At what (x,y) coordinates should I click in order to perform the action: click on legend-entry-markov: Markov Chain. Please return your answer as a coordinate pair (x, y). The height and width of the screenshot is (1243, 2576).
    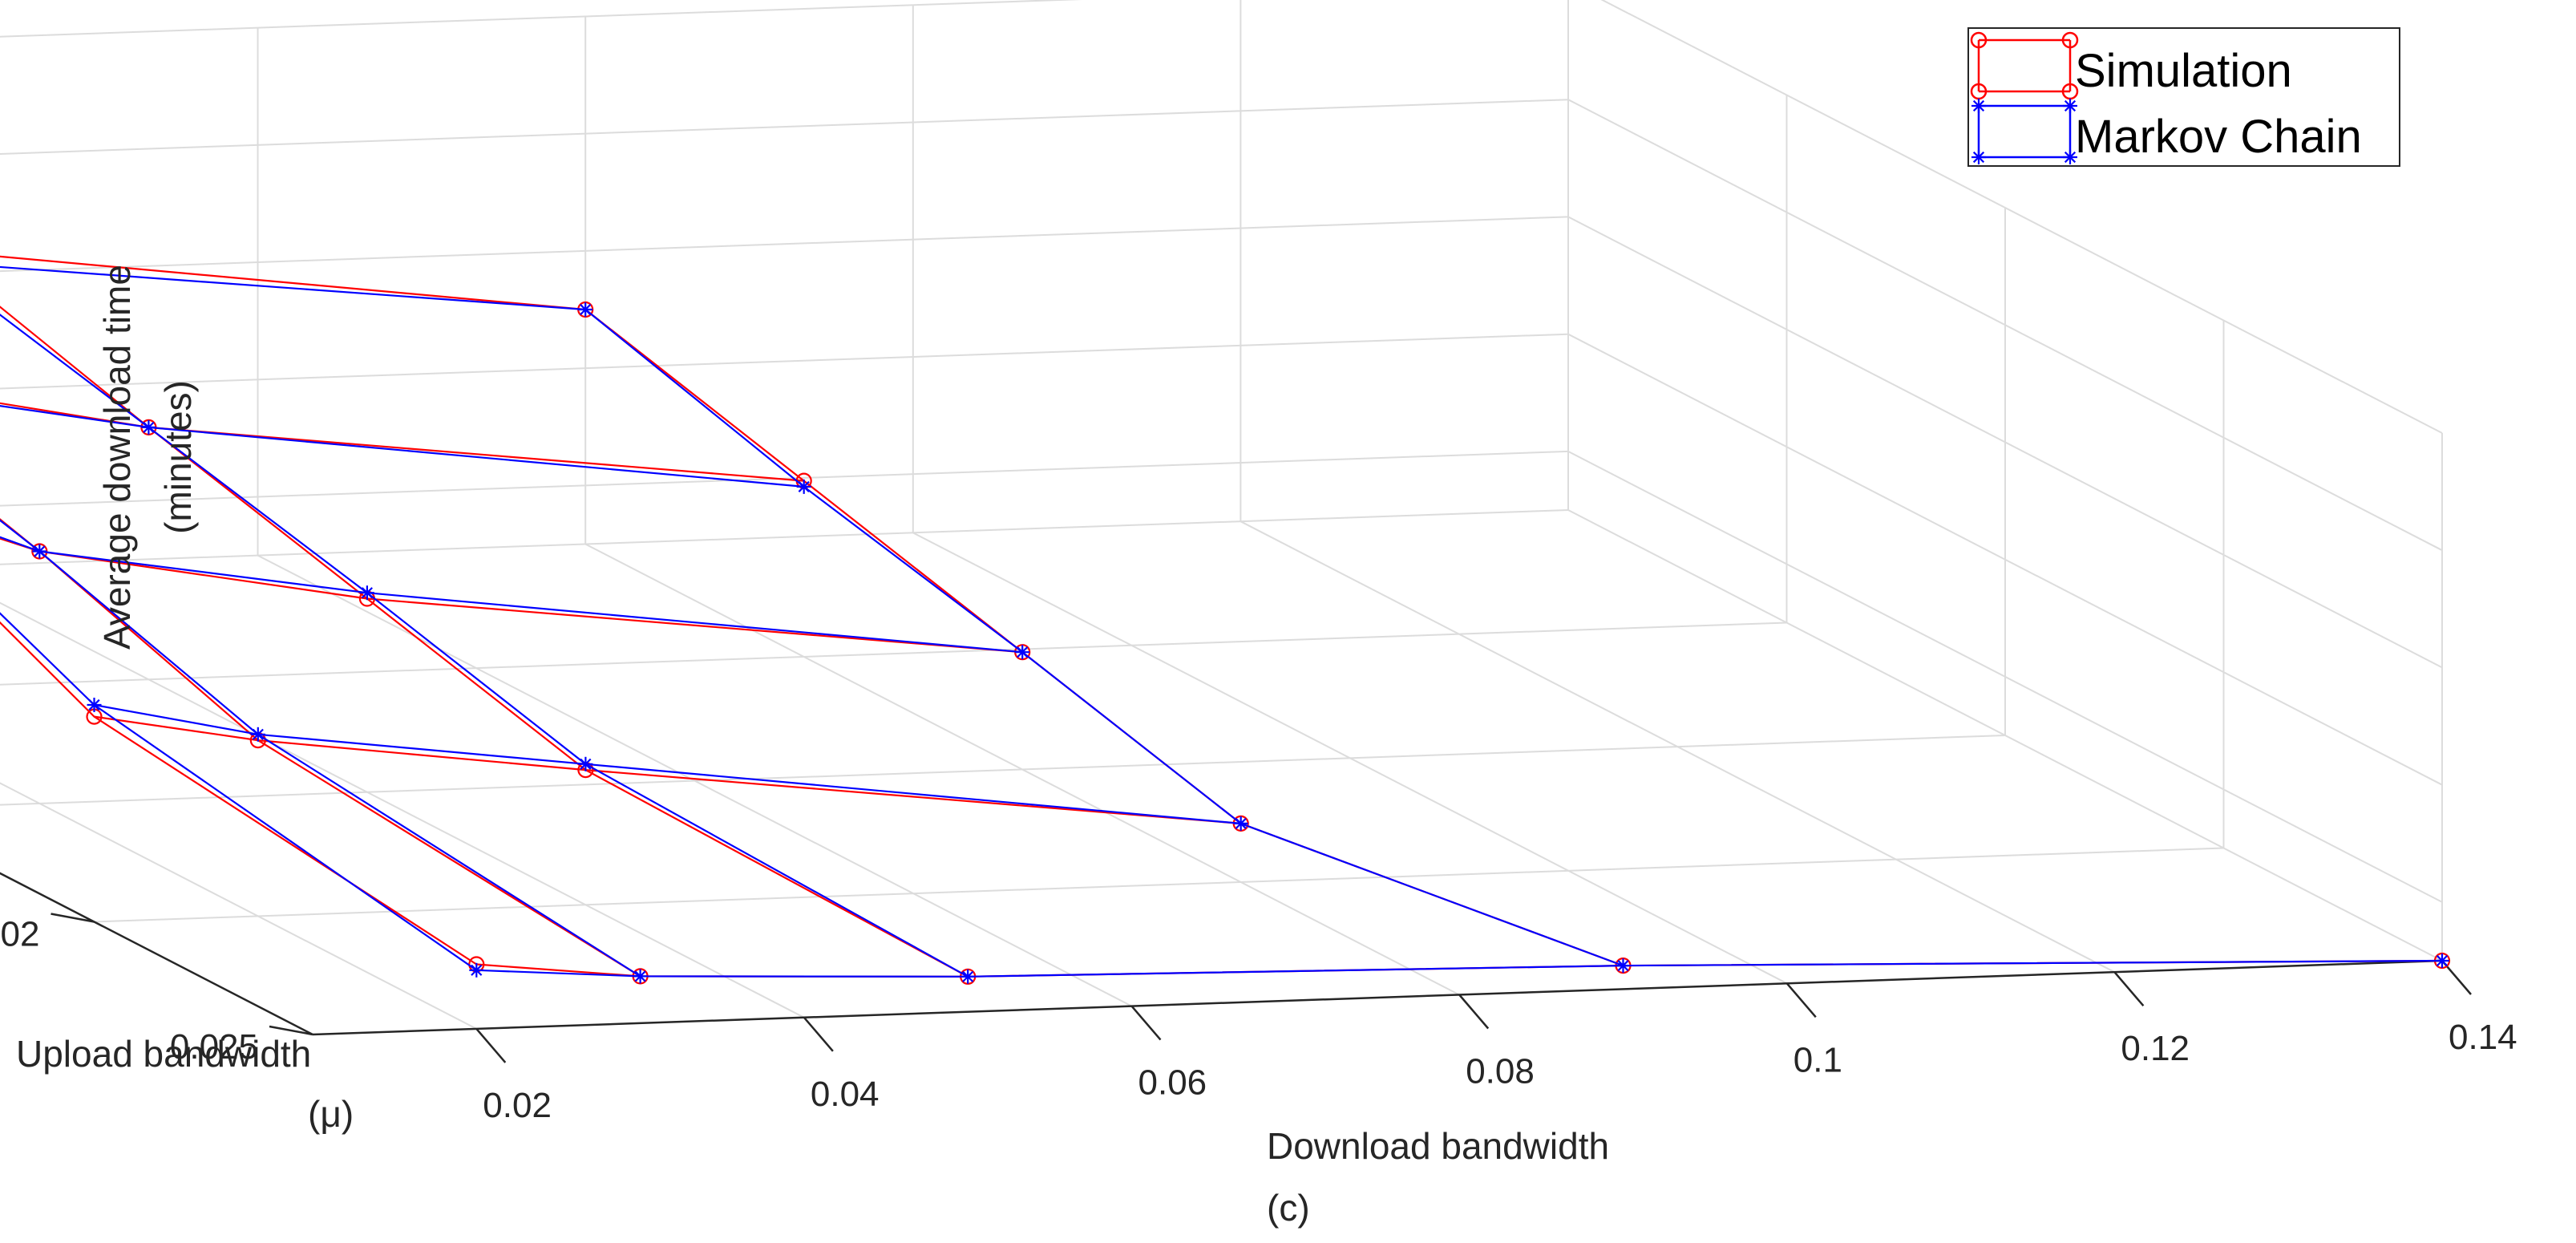
    Looking at the image, I should click on (2166, 131).